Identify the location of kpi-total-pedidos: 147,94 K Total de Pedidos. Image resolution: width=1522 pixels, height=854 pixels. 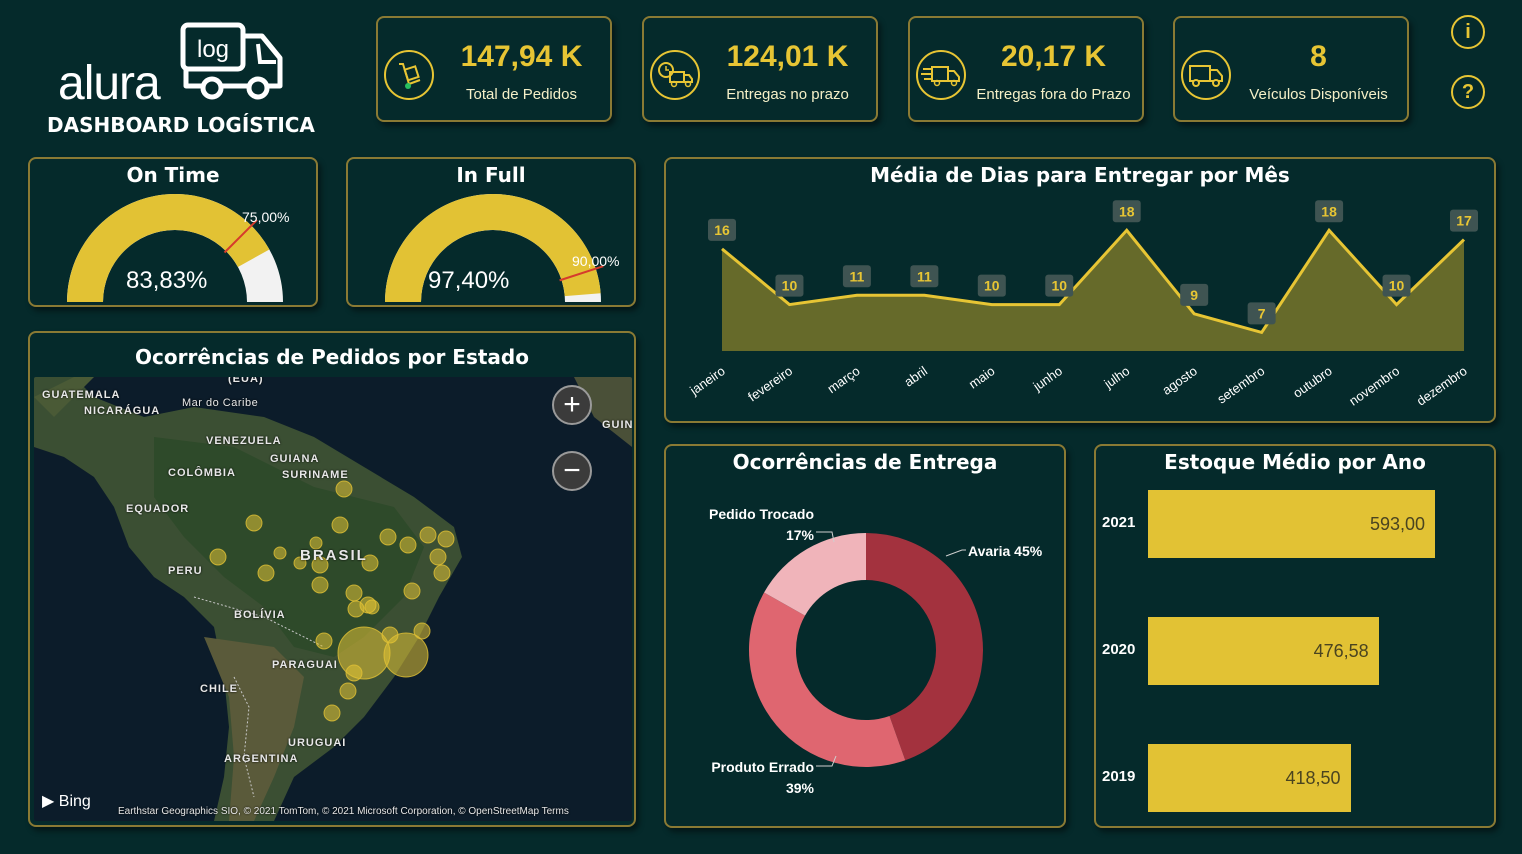
(494, 69).